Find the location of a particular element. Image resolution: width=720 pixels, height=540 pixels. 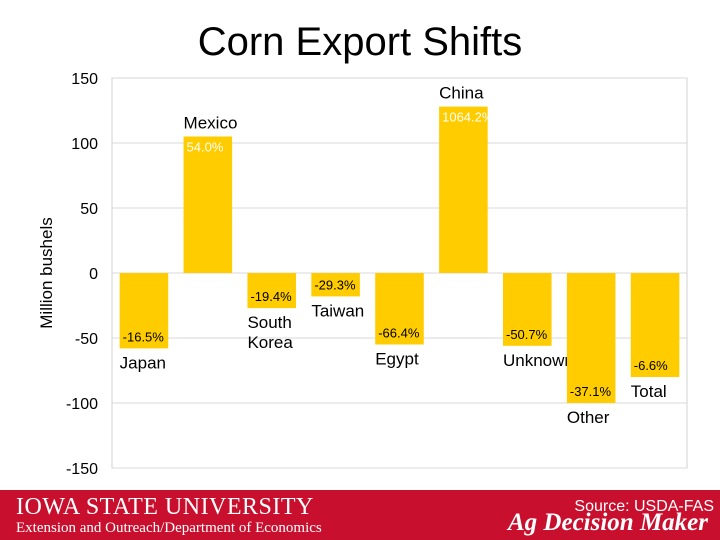

bar-japan is located at coordinates (144, 311).